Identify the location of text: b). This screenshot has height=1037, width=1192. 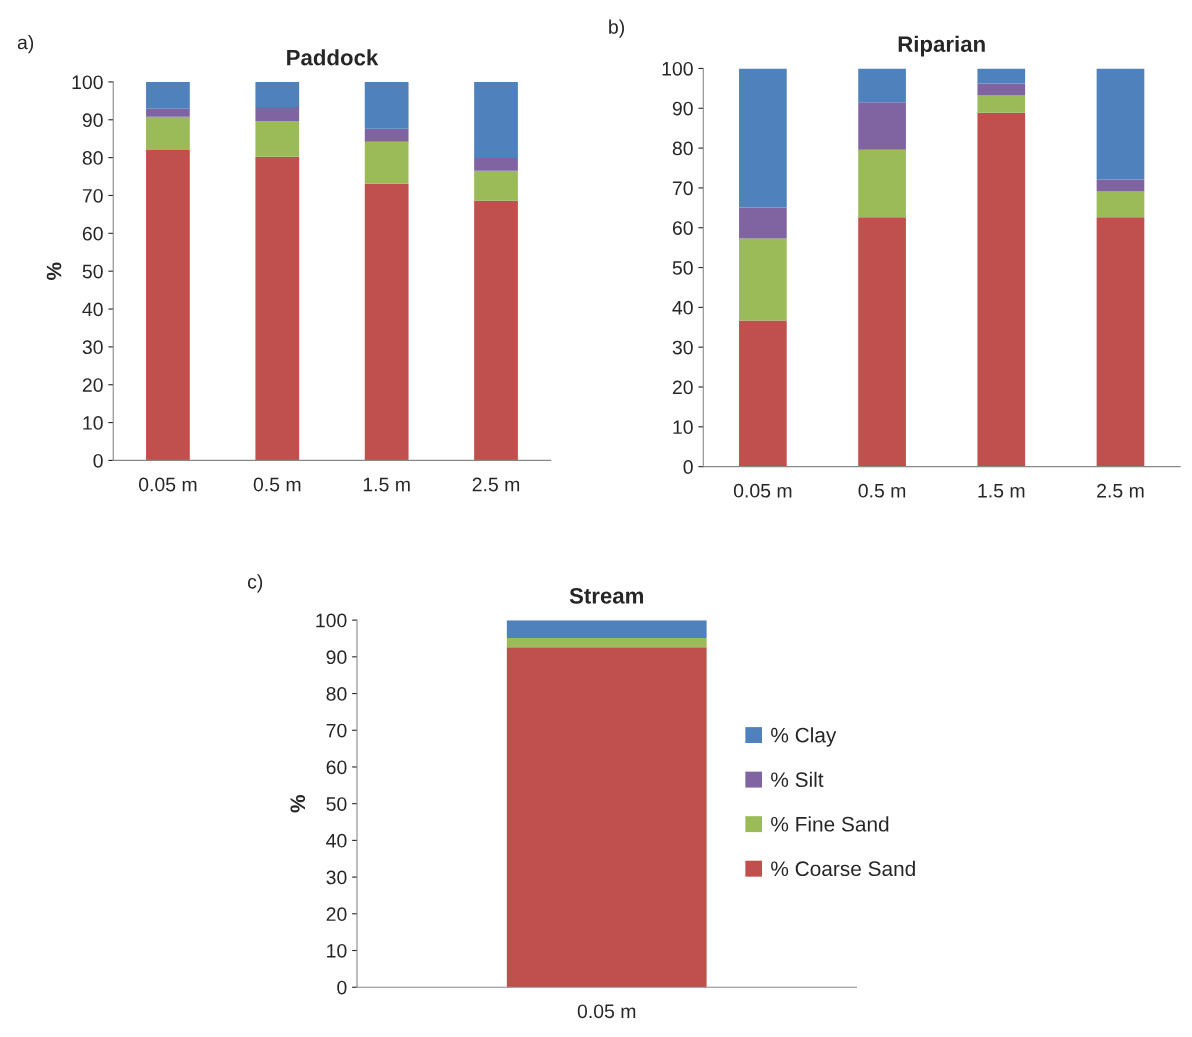
(616, 28).